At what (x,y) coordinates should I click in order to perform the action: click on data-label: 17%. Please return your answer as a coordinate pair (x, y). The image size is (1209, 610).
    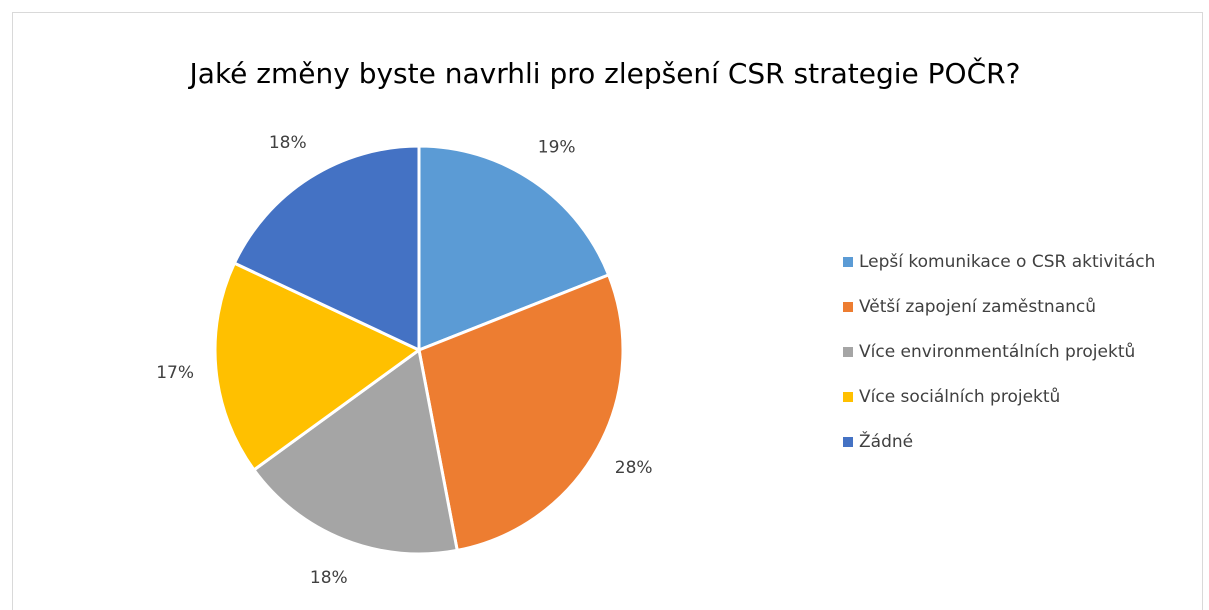
    Looking at the image, I should click on (175, 373).